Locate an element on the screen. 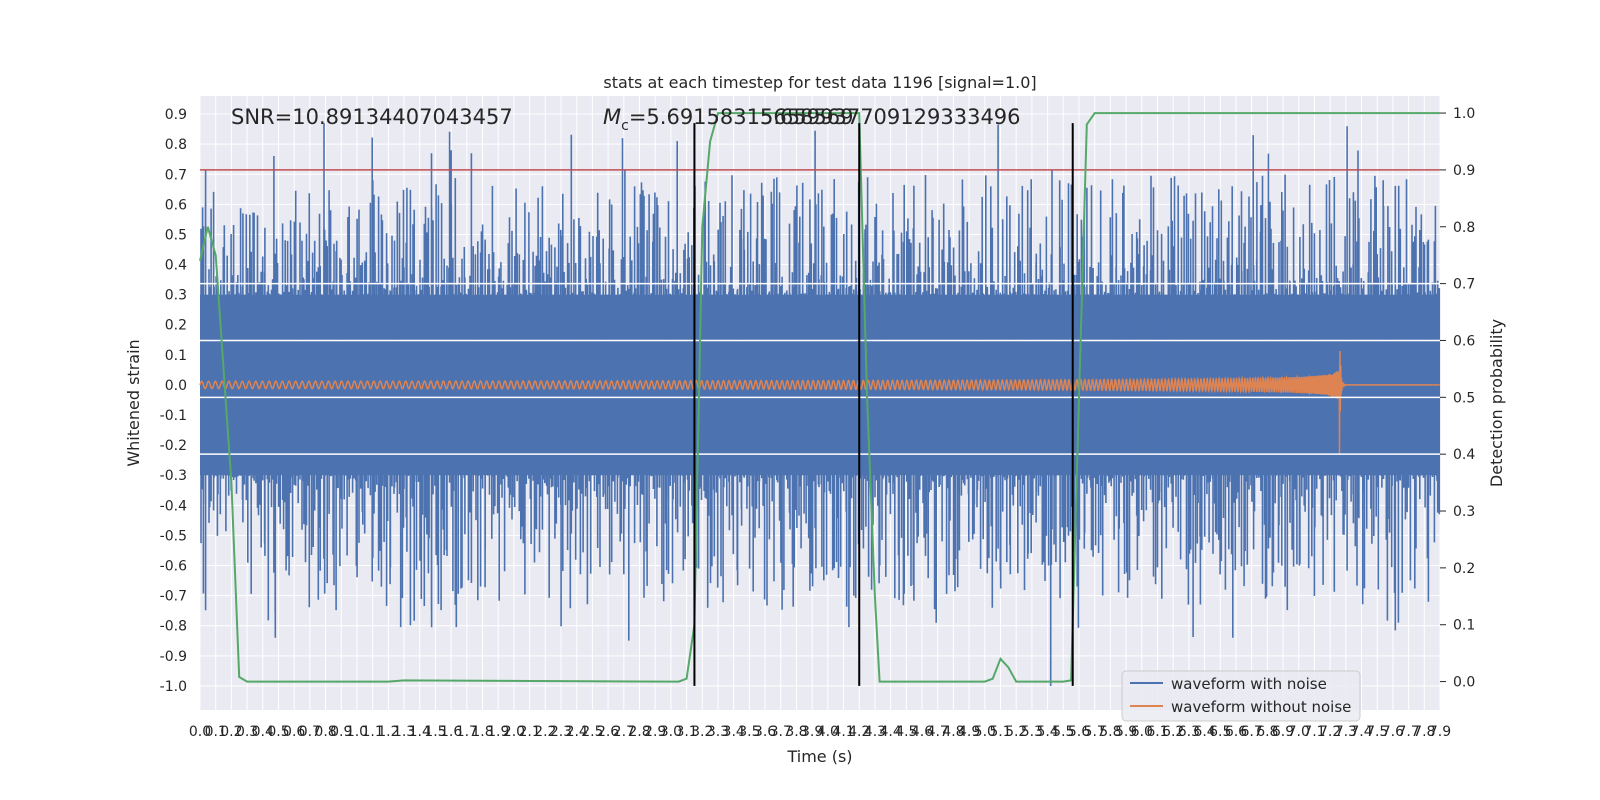 The height and width of the screenshot is (800, 1600). y-tick-label: -0.2 is located at coordinates (173, 446).